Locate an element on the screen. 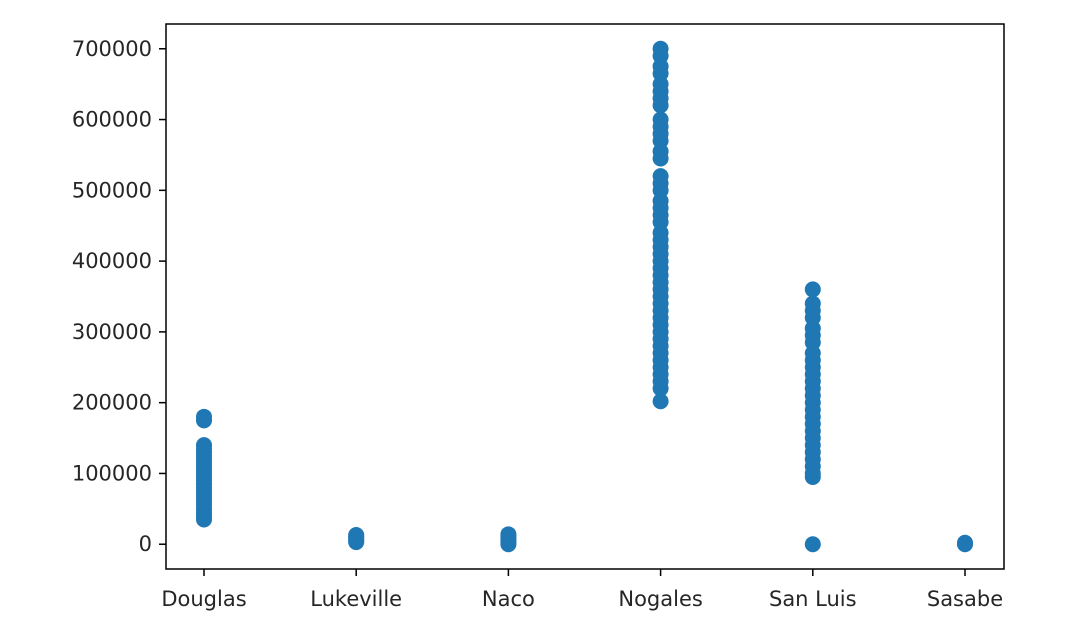 The image size is (1088, 642). y-tick-label: 600000 is located at coordinates (112, 120).